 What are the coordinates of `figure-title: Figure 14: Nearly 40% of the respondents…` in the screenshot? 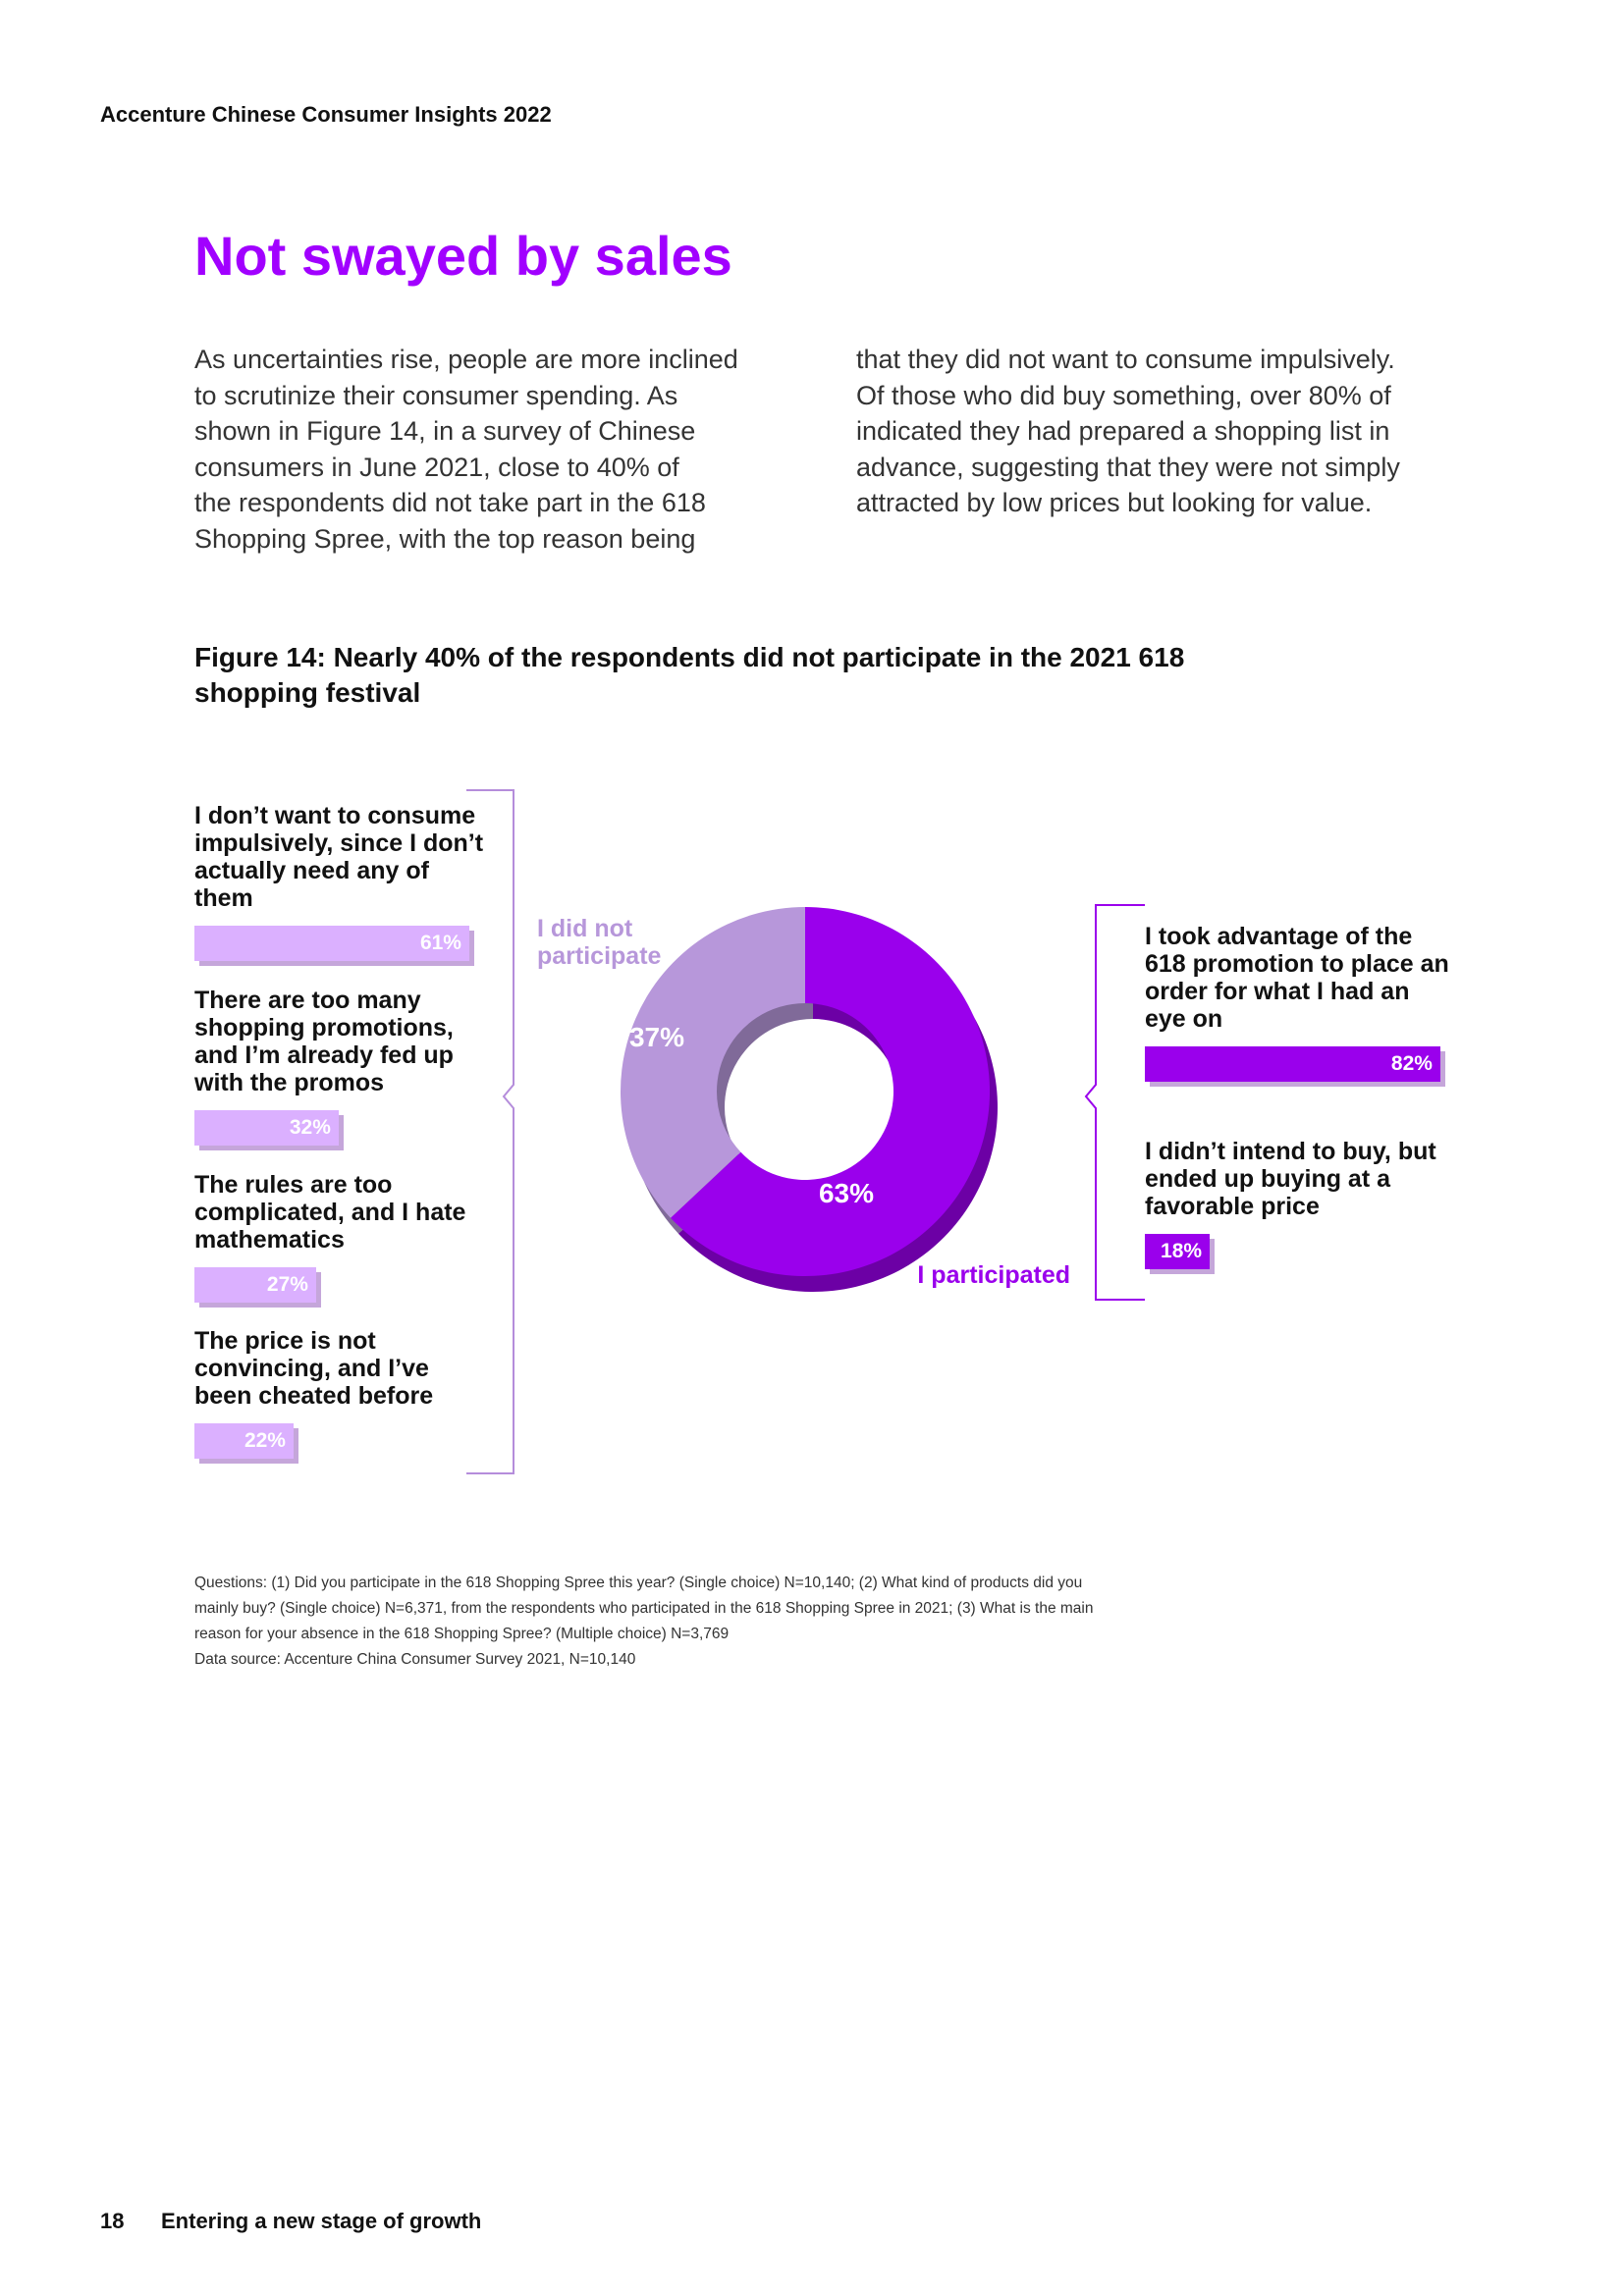 It's located at (689, 675).